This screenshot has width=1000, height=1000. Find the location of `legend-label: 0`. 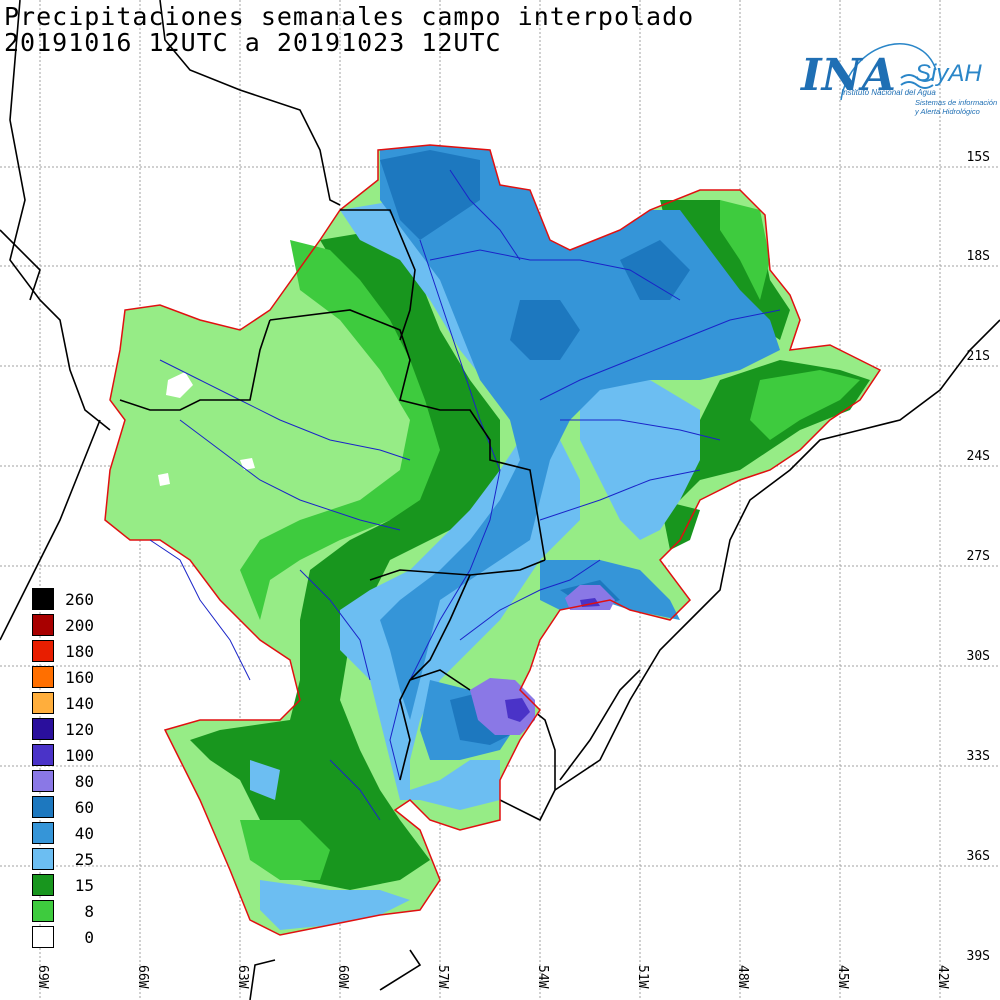

legend-label: 0 is located at coordinates (89, 937).